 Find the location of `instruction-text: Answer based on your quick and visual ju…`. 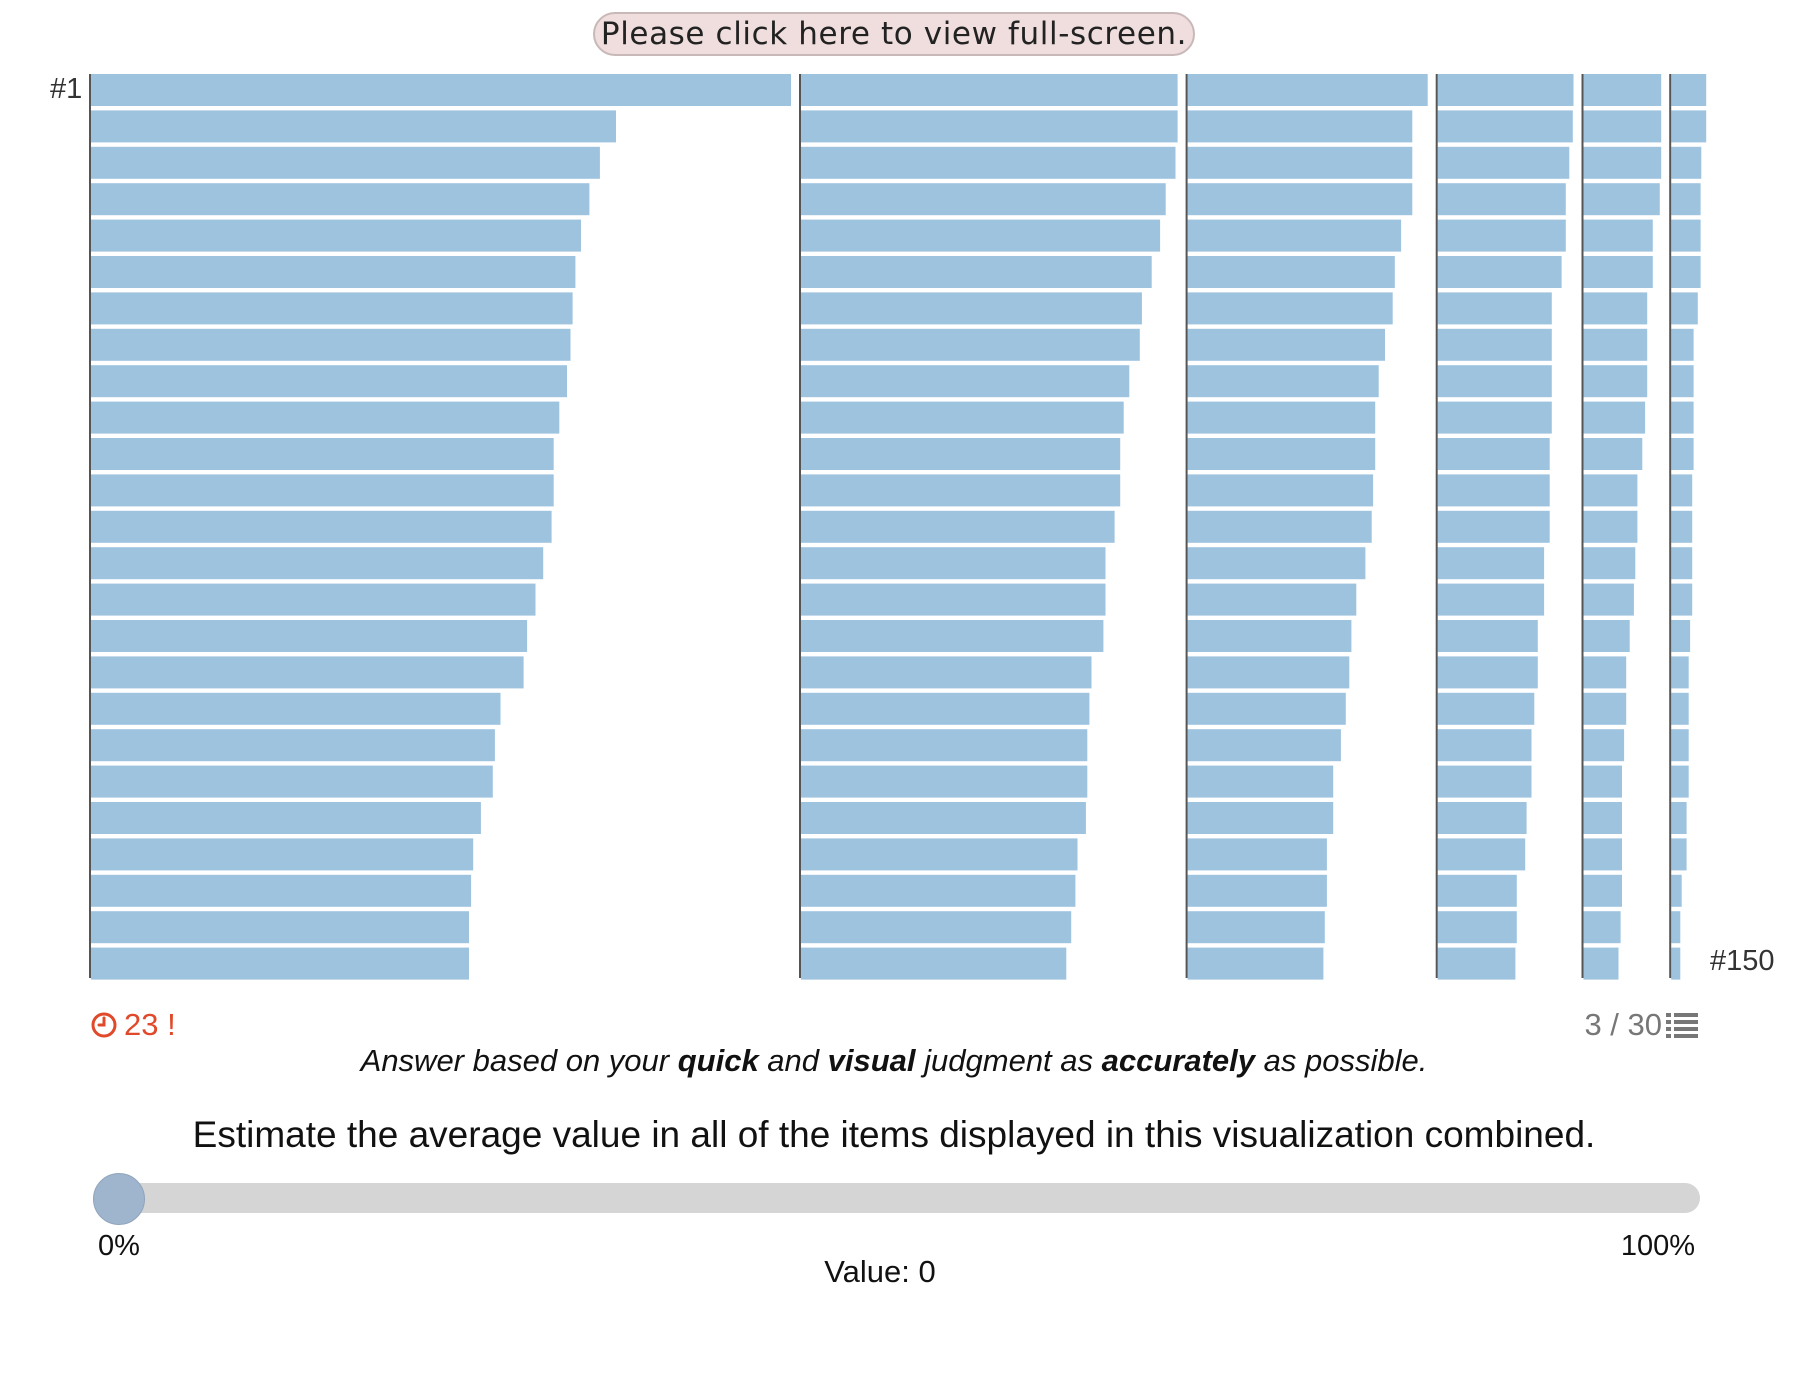

instruction-text: Answer based on your quick and visual ju… is located at coordinates (894, 1060).